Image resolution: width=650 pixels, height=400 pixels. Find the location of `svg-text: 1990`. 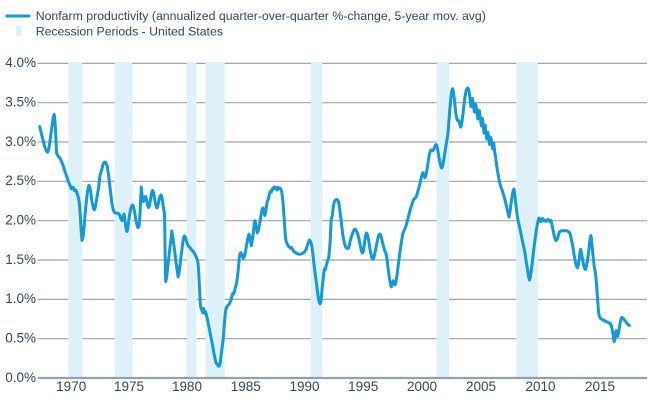

svg-text: 1990 is located at coordinates (304, 386).